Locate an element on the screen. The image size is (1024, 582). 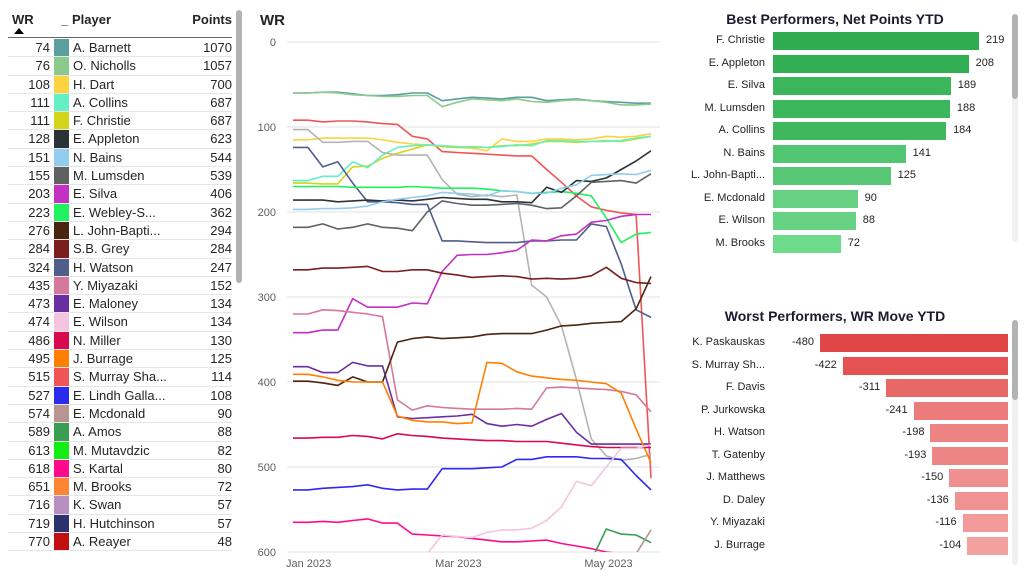
table-row: 151 N. Bains 544 is located at coordinates (120, 158).